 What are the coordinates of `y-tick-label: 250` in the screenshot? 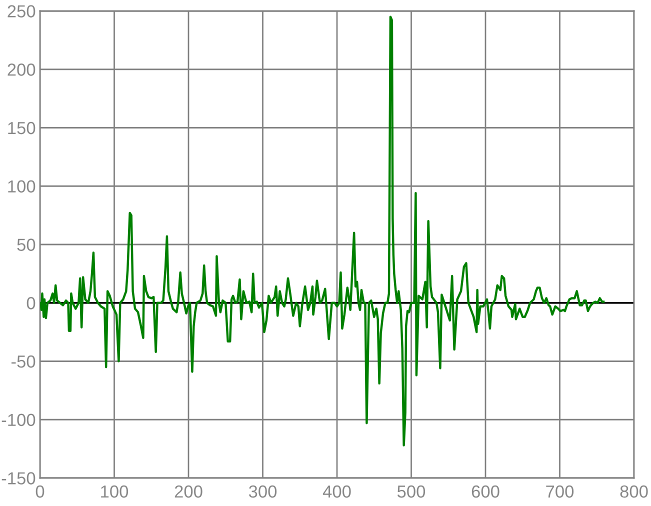 It's located at (22, 11).